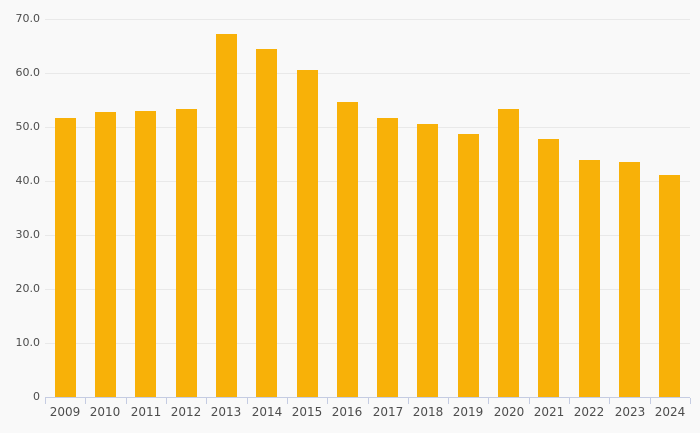 The image size is (700, 433). Describe the element at coordinates (186, 253) in the screenshot. I see `bar-2012` at that location.